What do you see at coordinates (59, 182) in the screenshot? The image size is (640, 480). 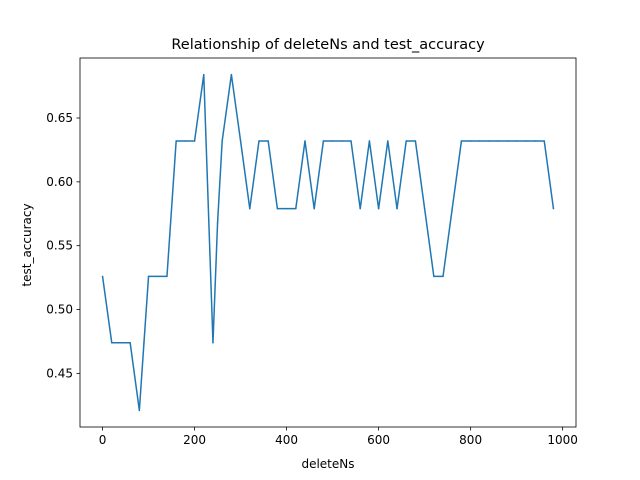 I see `y-tick-label: 0.60` at bounding box center [59, 182].